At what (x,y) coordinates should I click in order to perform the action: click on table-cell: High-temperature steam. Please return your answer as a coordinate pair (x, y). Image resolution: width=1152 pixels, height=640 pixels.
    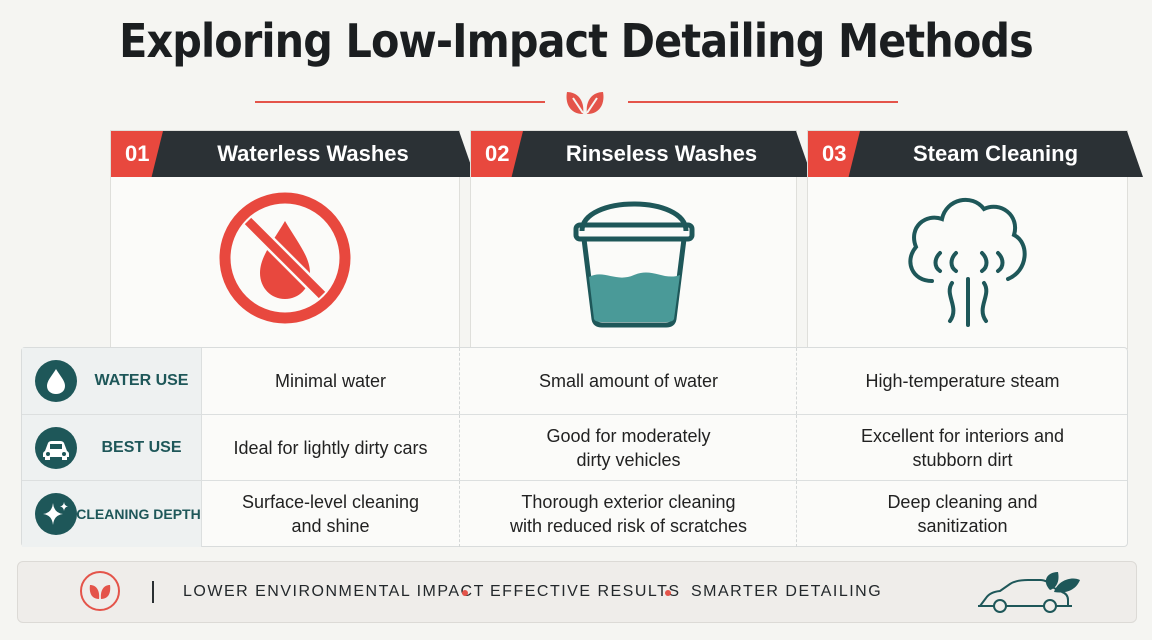
    Looking at the image, I should click on (962, 381).